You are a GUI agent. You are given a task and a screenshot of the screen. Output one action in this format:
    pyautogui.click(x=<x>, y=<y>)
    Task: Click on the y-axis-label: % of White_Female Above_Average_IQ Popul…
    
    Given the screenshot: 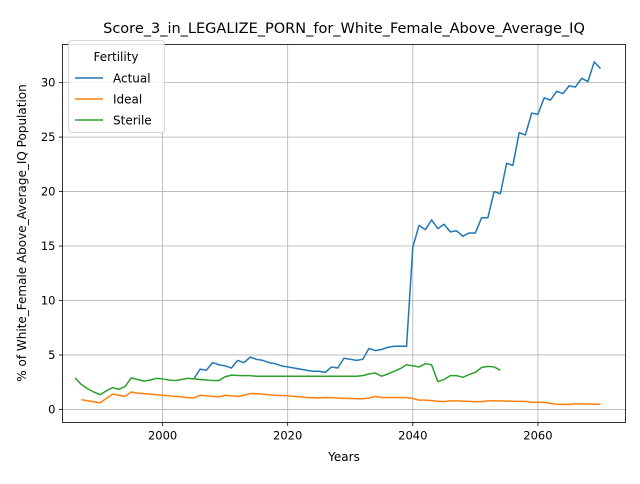 What is the action you would take?
    pyautogui.click(x=22, y=232)
    